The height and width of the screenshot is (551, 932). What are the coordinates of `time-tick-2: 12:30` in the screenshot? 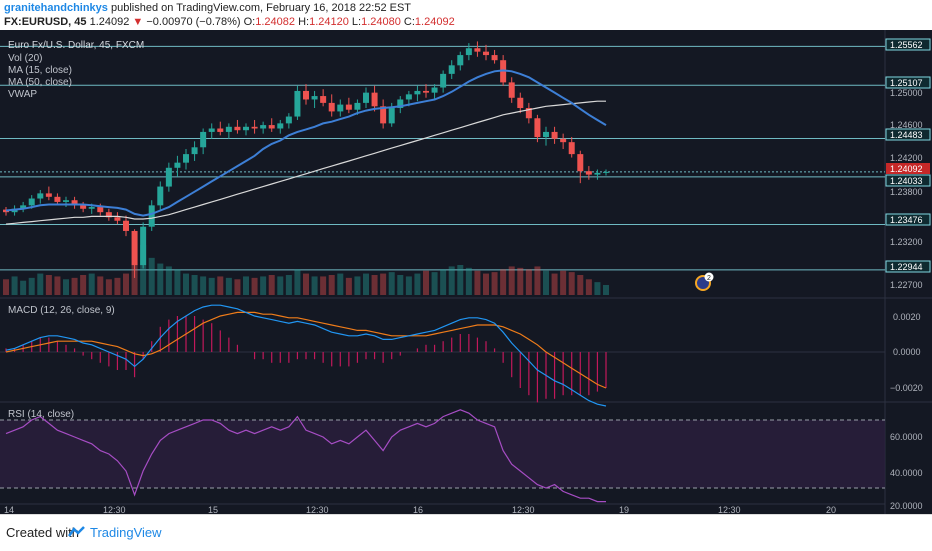 It's located at (114, 509).